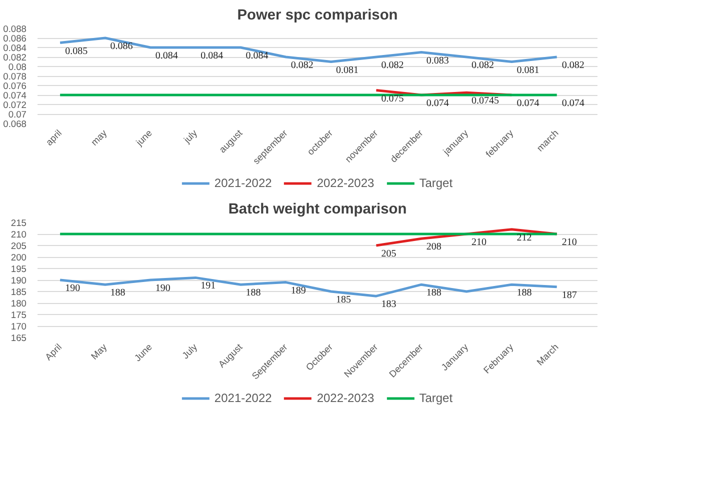 The image size is (717, 477). What do you see at coordinates (18, 303) in the screenshot?
I see `y-tick-label: 180` at bounding box center [18, 303].